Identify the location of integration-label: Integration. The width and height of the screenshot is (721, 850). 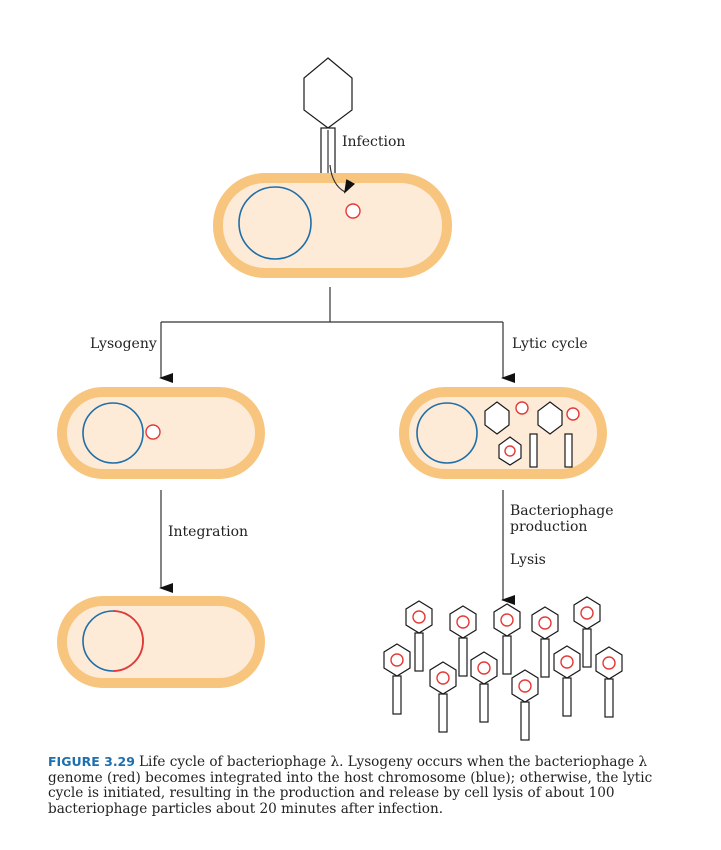
(208, 532).